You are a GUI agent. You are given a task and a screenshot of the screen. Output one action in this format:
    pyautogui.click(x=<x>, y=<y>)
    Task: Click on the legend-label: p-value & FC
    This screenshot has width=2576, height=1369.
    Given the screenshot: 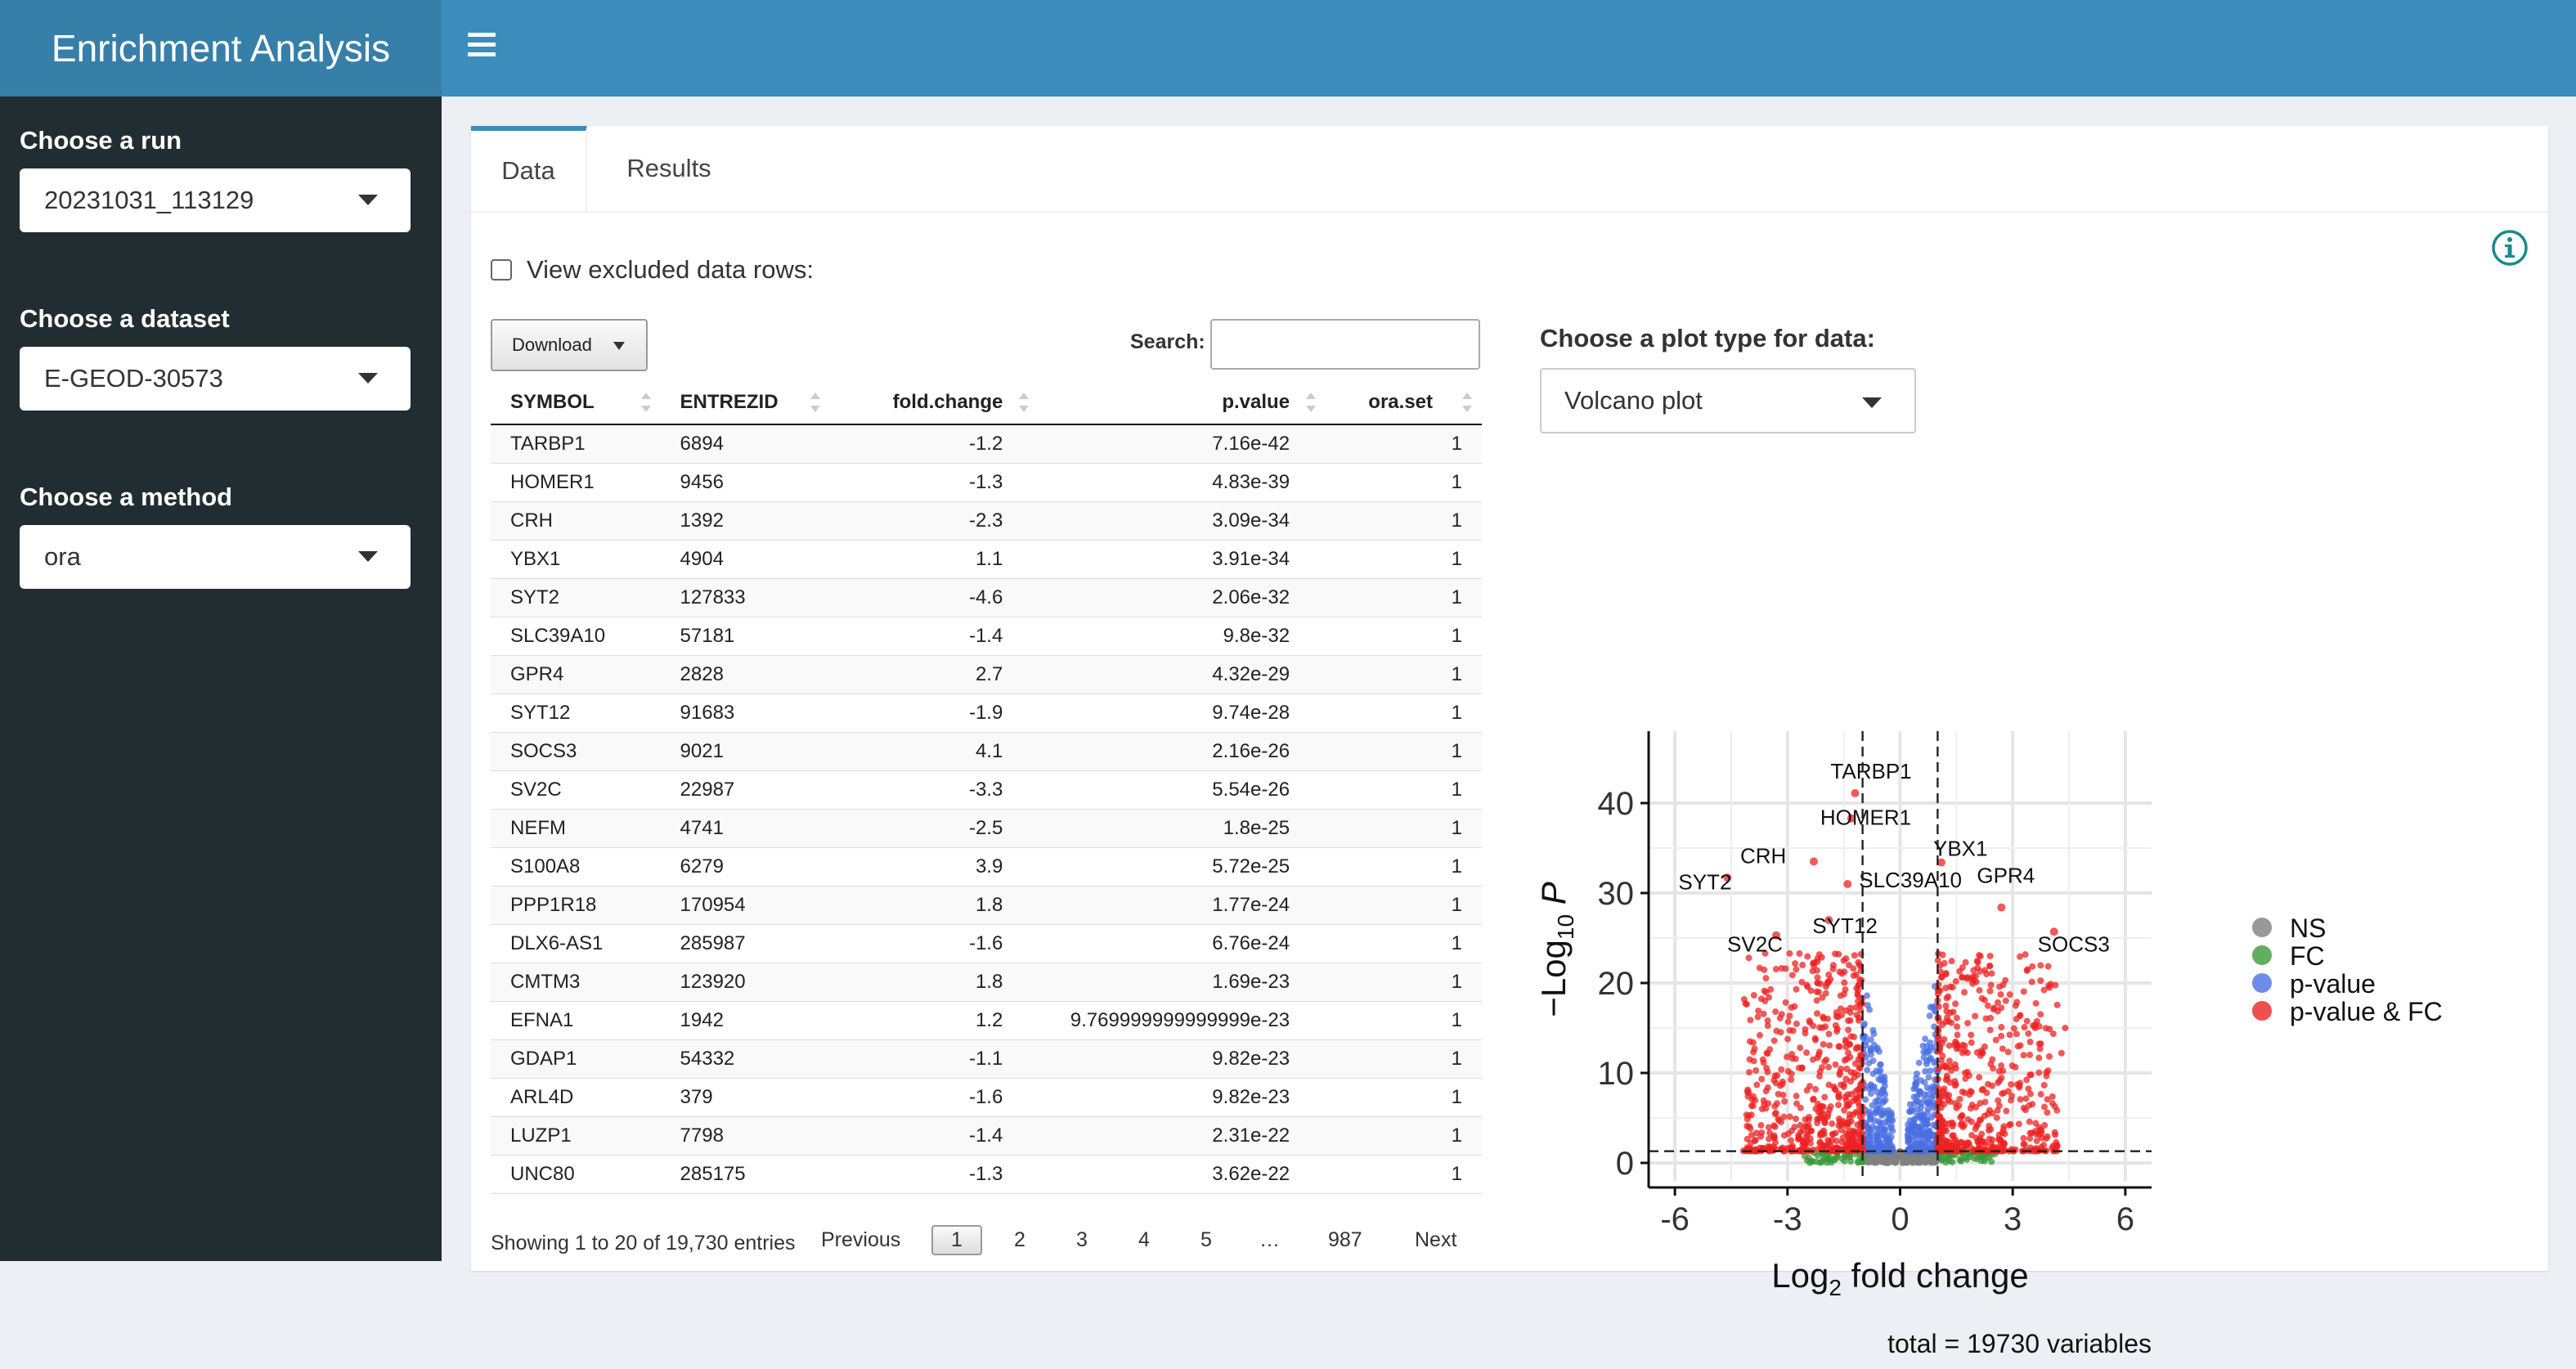 What is the action you would take?
    pyautogui.click(x=2366, y=1011)
    